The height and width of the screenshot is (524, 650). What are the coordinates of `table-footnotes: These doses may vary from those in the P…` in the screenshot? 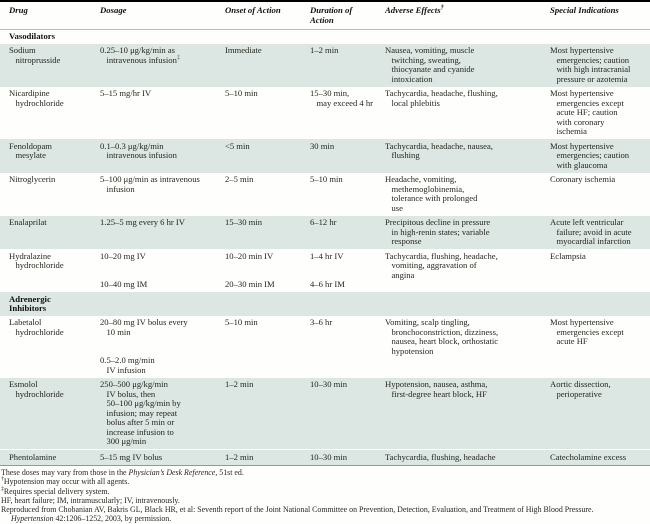 It's located at (325, 494).